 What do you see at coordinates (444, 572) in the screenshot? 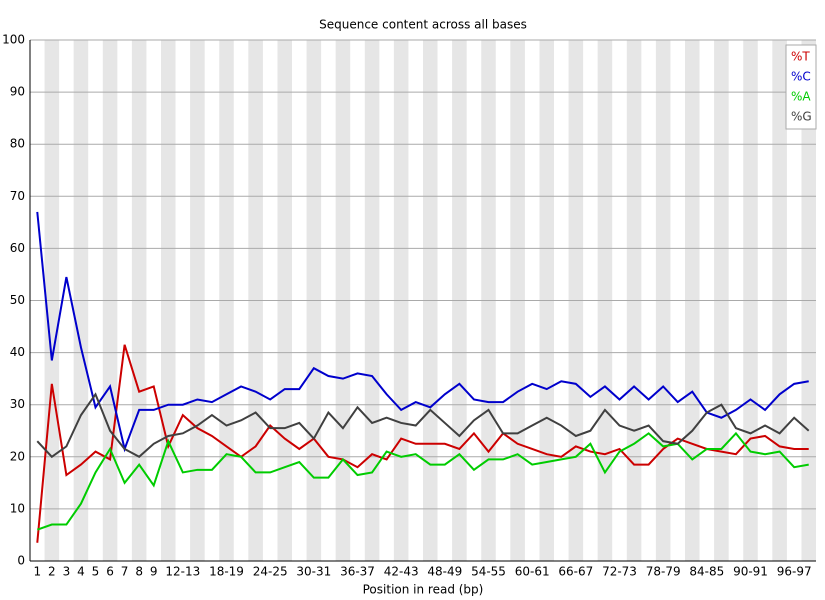
I see `x-tick-label: 48-49` at bounding box center [444, 572].